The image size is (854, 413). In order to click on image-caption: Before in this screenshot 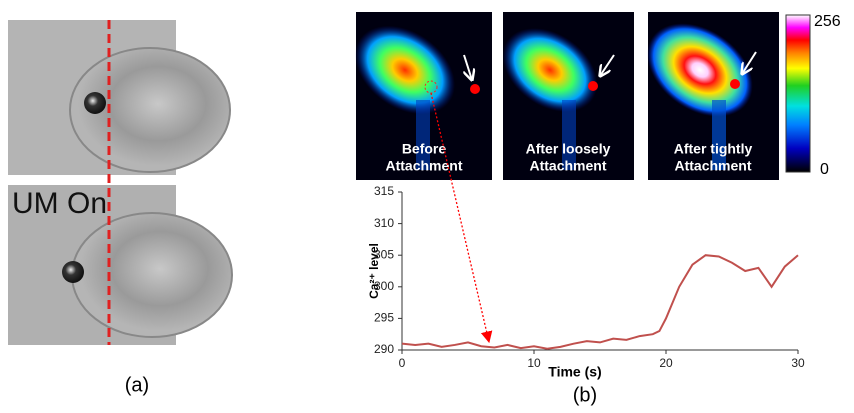, I will do `click(424, 149)`.